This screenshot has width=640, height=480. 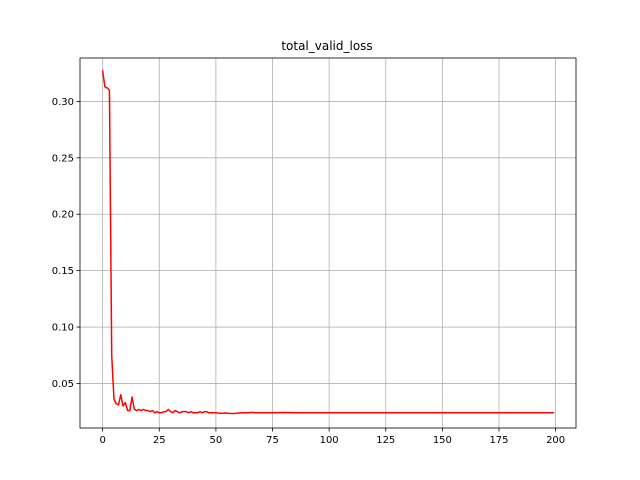 What do you see at coordinates (385, 440) in the screenshot?
I see `x-tick-label: 125` at bounding box center [385, 440].